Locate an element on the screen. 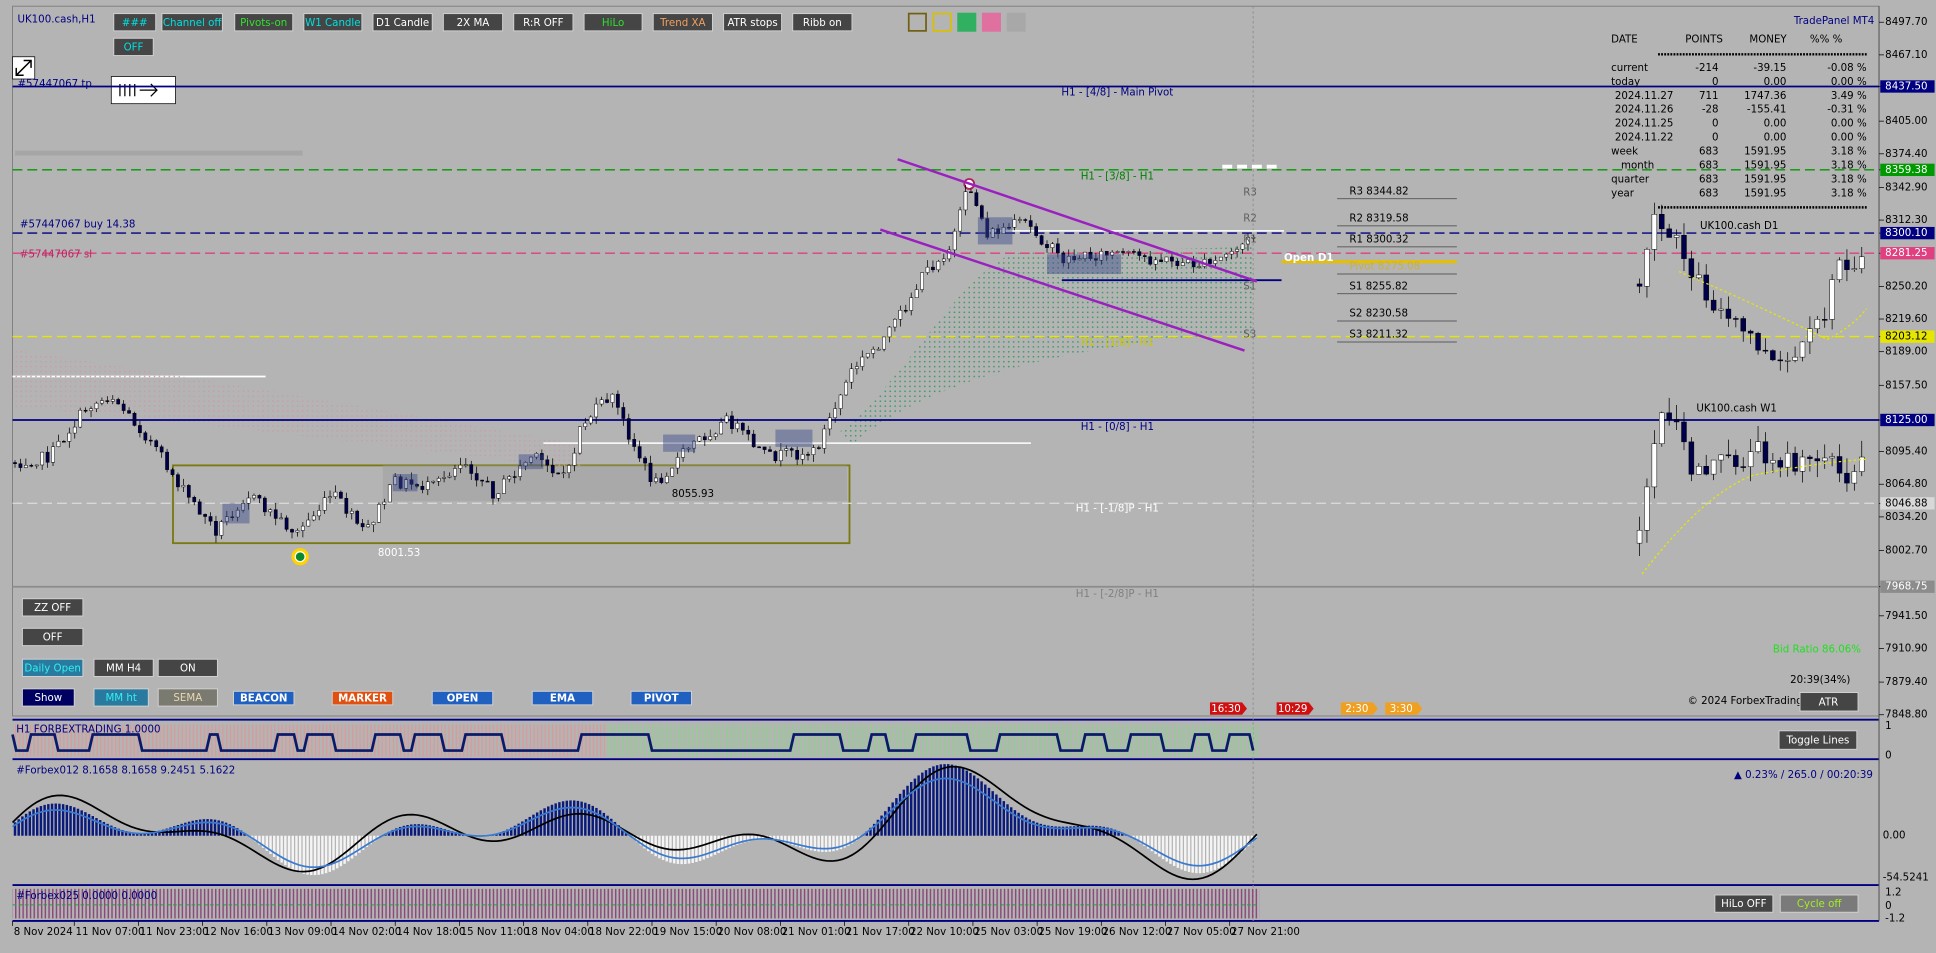 The image size is (1936, 953). side-button-label: BEACON is located at coordinates (264, 699).